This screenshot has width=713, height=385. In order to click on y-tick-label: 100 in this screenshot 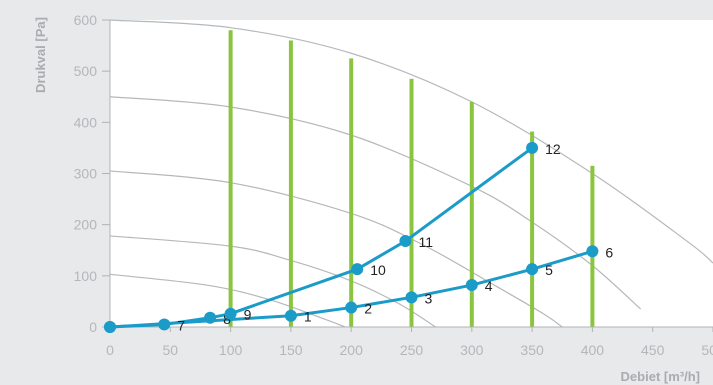, I will do `click(86, 276)`.